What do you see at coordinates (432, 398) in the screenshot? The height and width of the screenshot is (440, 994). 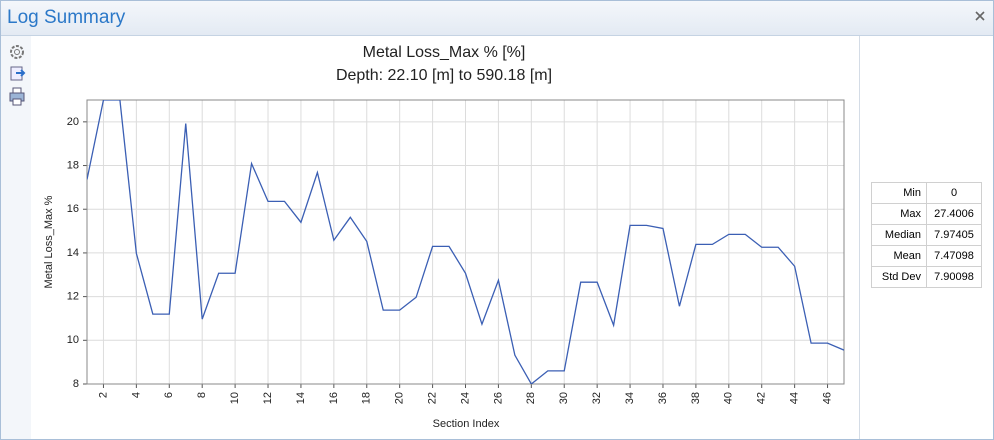 I see `x-tick-label: 22` at bounding box center [432, 398].